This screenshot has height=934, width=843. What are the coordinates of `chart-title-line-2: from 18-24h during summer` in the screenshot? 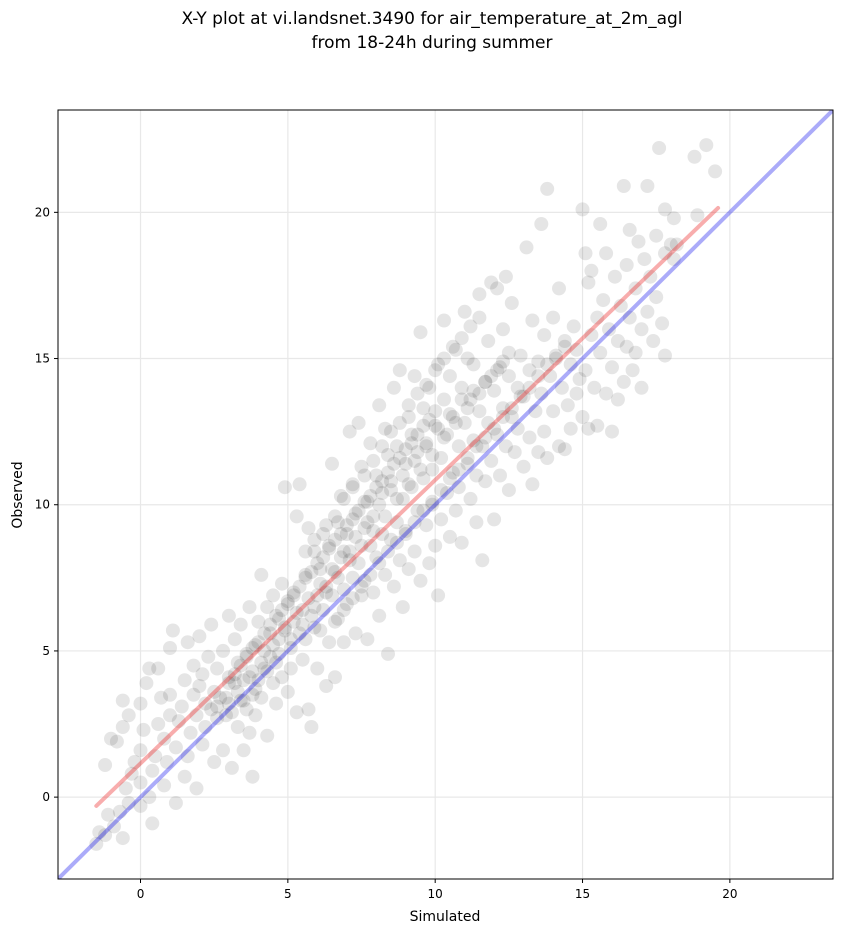 It's located at (432, 43).